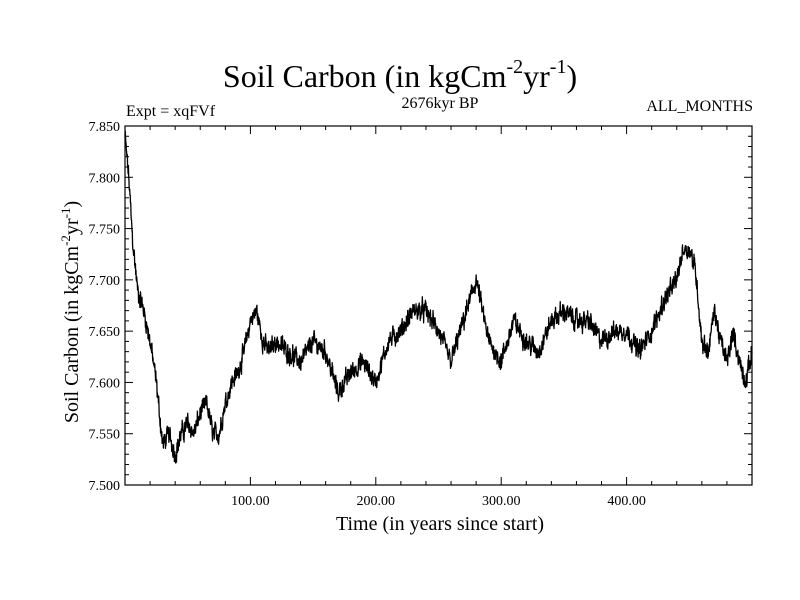  Describe the element at coordinates (440, 103) in the screenshot. I see `period-label: 2676kyr BP` at that location.